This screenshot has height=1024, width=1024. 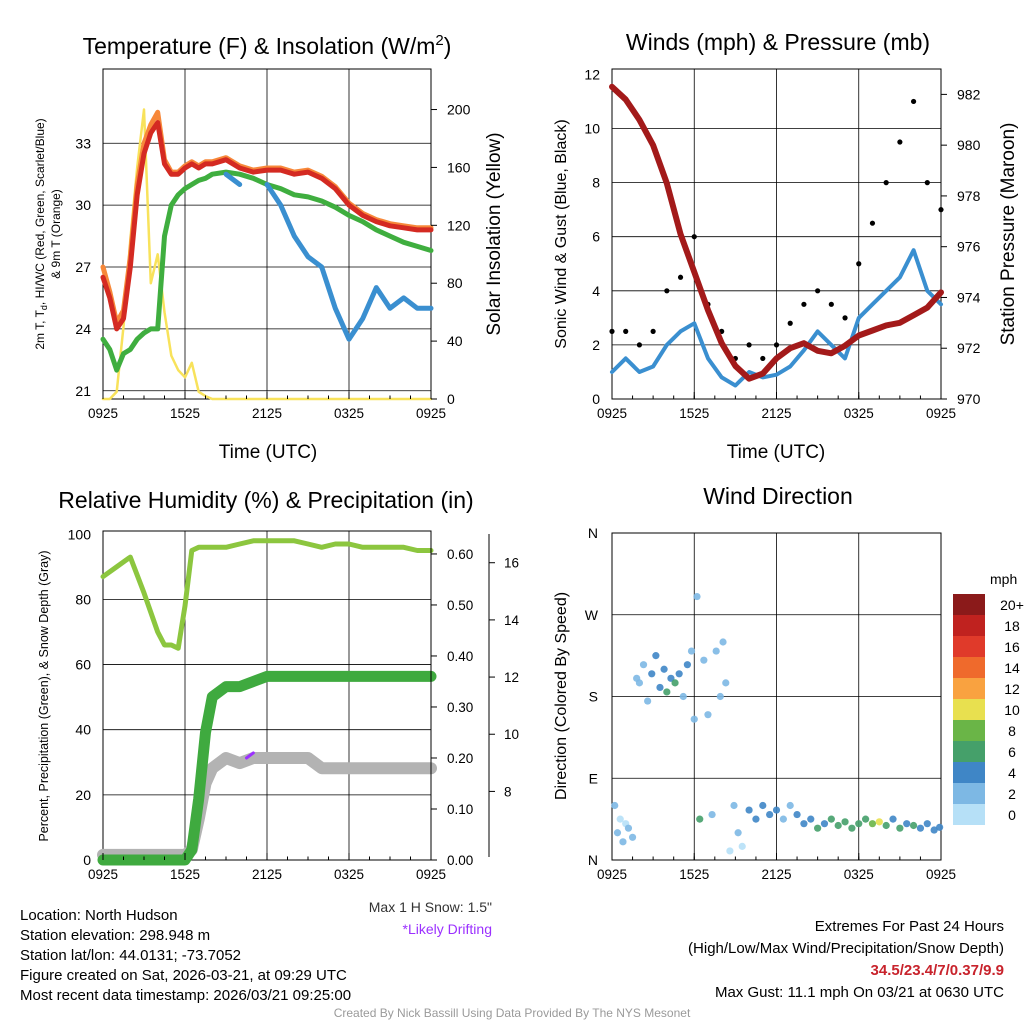 What do you see at coordinates (937, 970) in the screenshot?
I see `extremes-values: 34.5/23.4/7/0.37/9.9` at bounding box center [937, 970].